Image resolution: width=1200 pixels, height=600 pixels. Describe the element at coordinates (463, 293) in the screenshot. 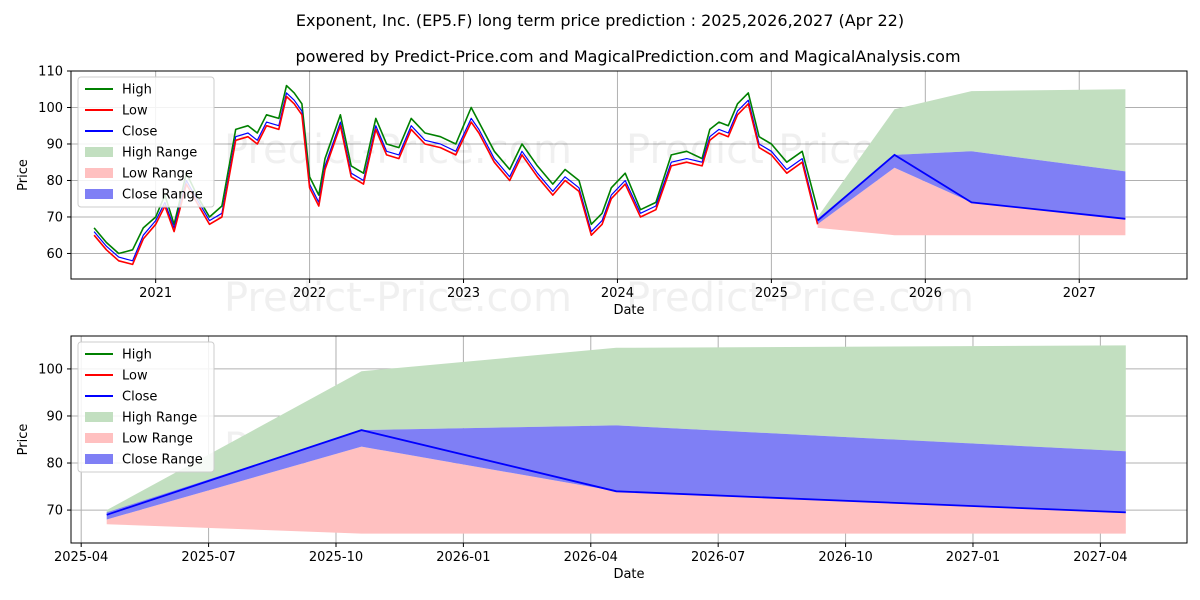

I see `x-tick-label: 2023` at that location.